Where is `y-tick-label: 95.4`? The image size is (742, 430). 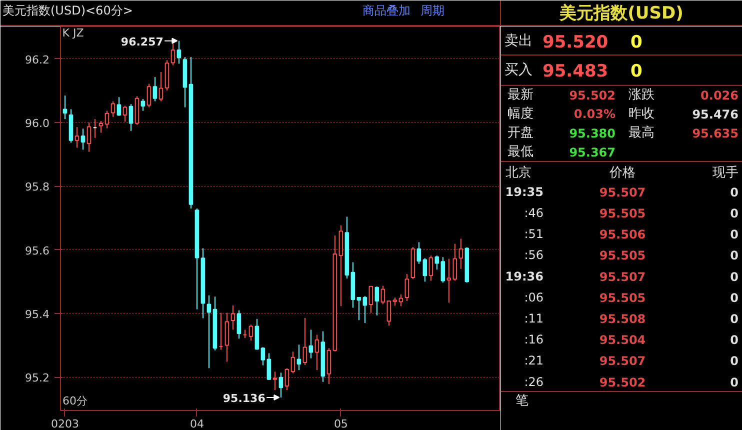 y-tick-label: 95.4 is located at coordinates (37, 314).